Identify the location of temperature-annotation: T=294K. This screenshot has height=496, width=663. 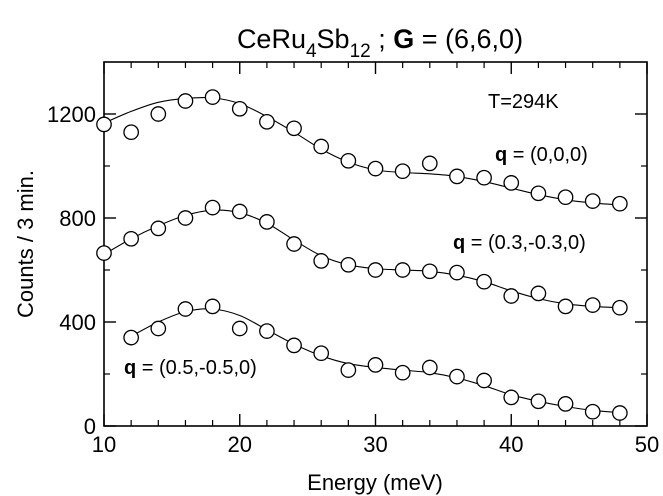
(523, 102).